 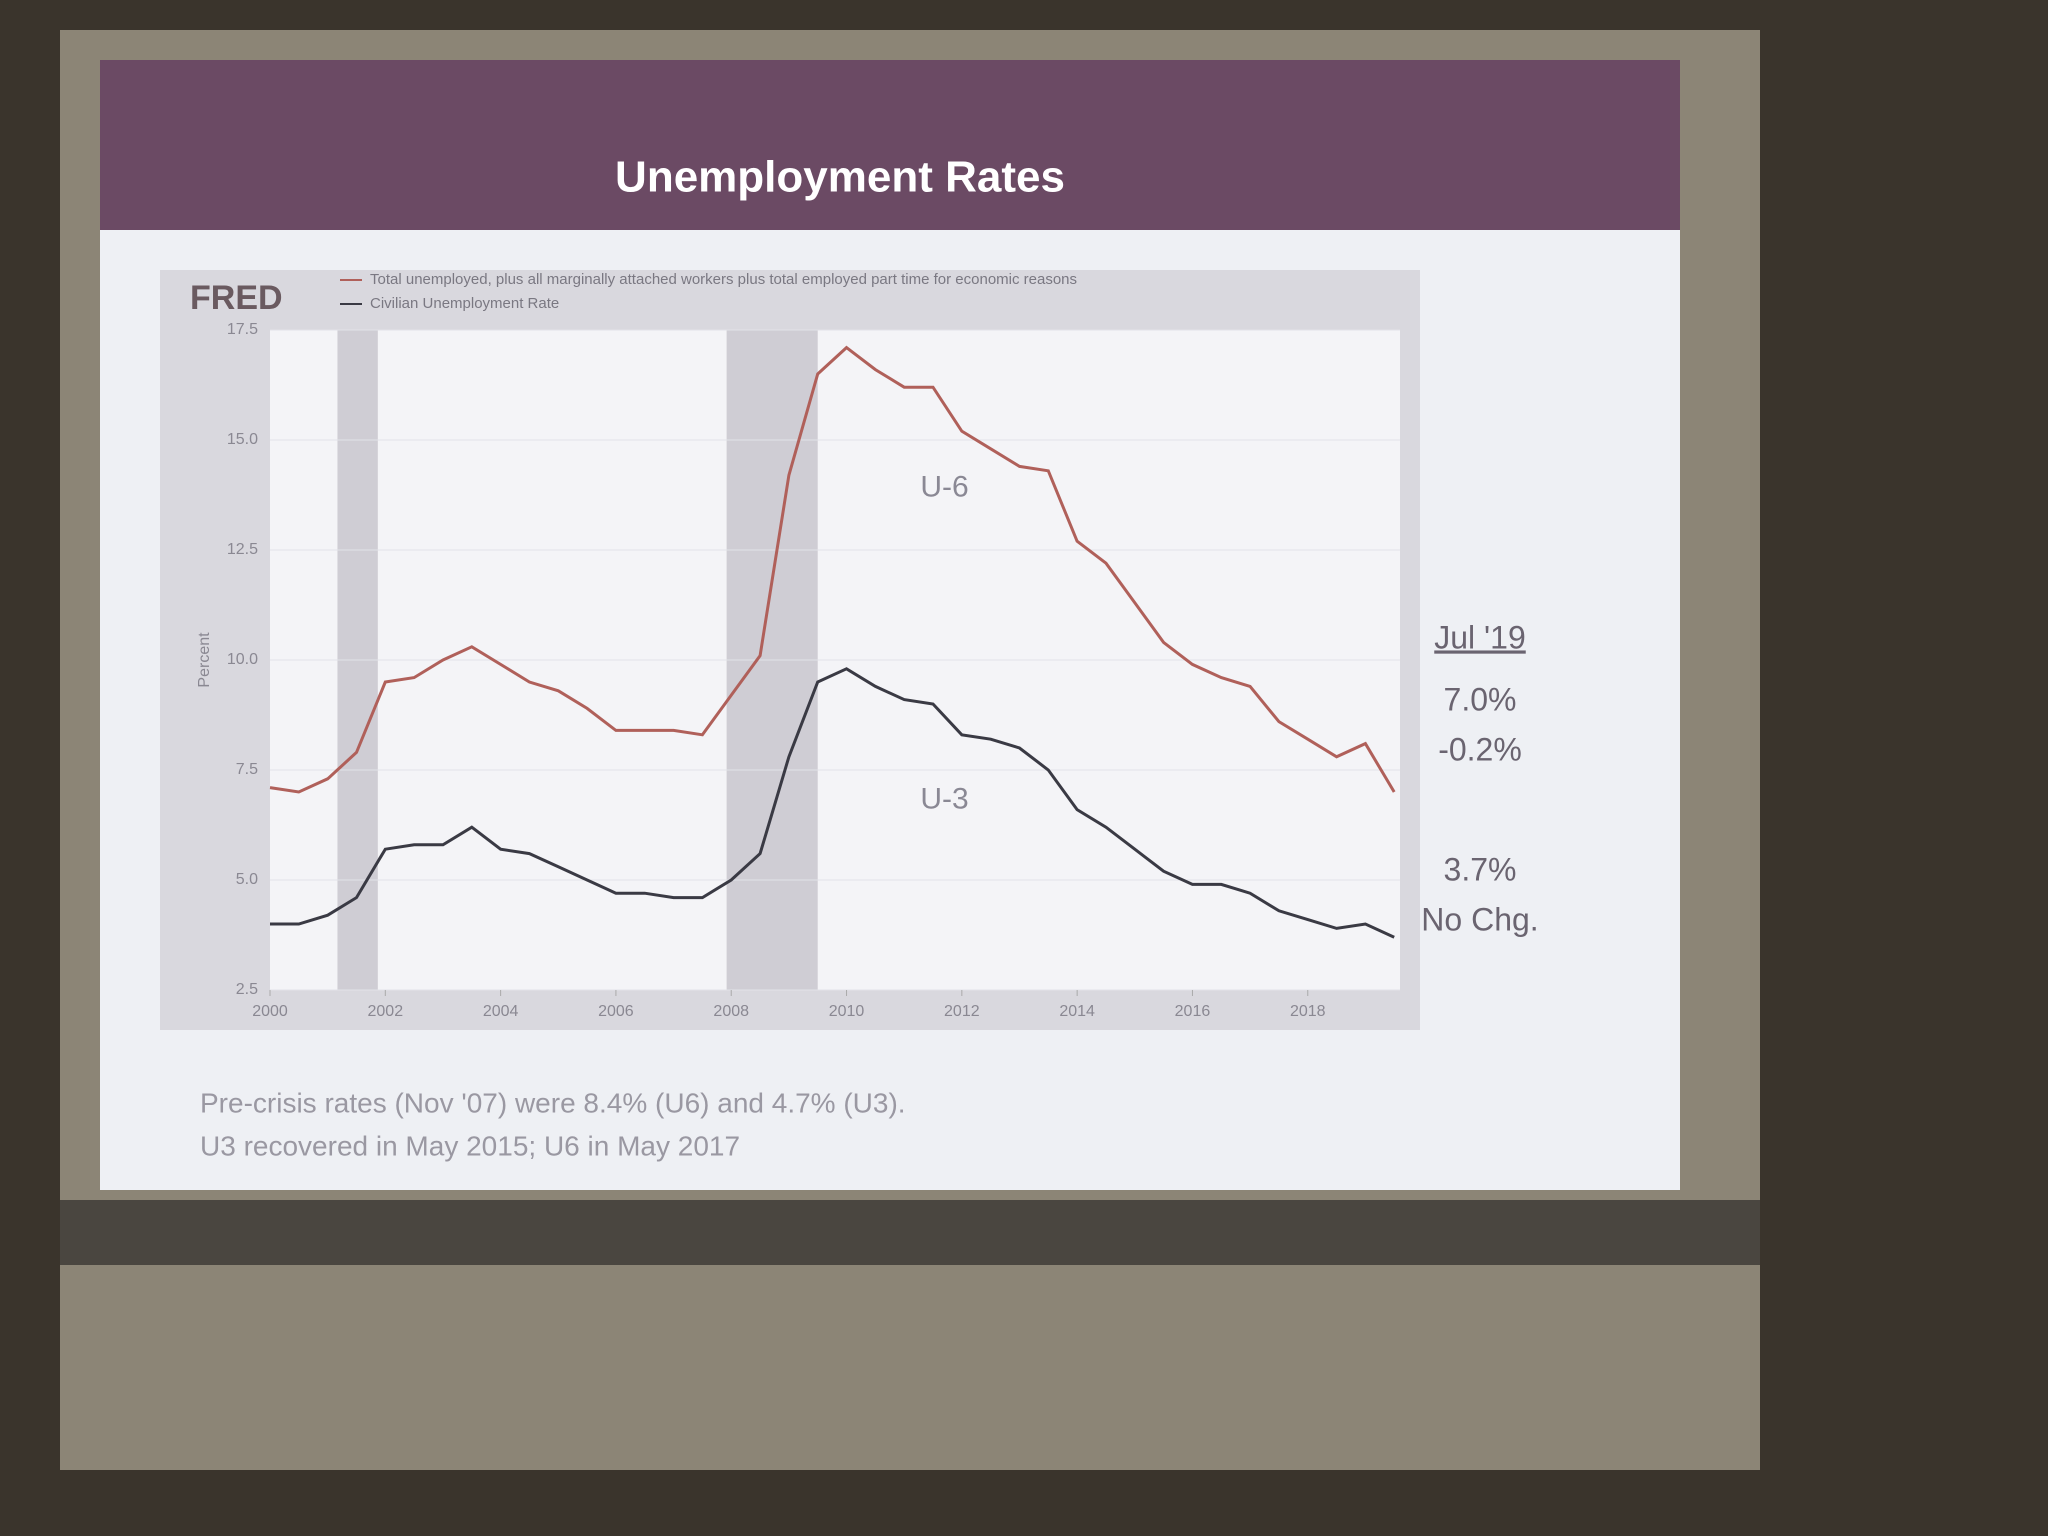 I want to click on x-tick-label: 2010, so click(x=847, y=1011).